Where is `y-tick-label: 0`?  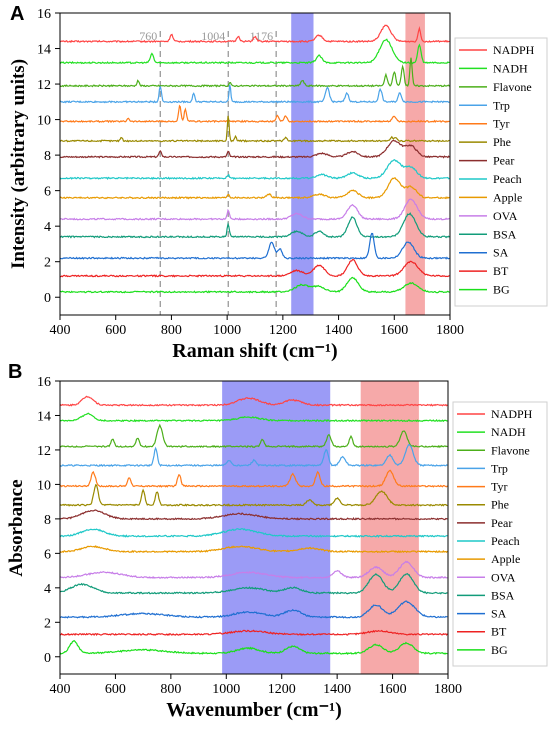
y-tick-label: 0 is located at coordinates (47, 658).